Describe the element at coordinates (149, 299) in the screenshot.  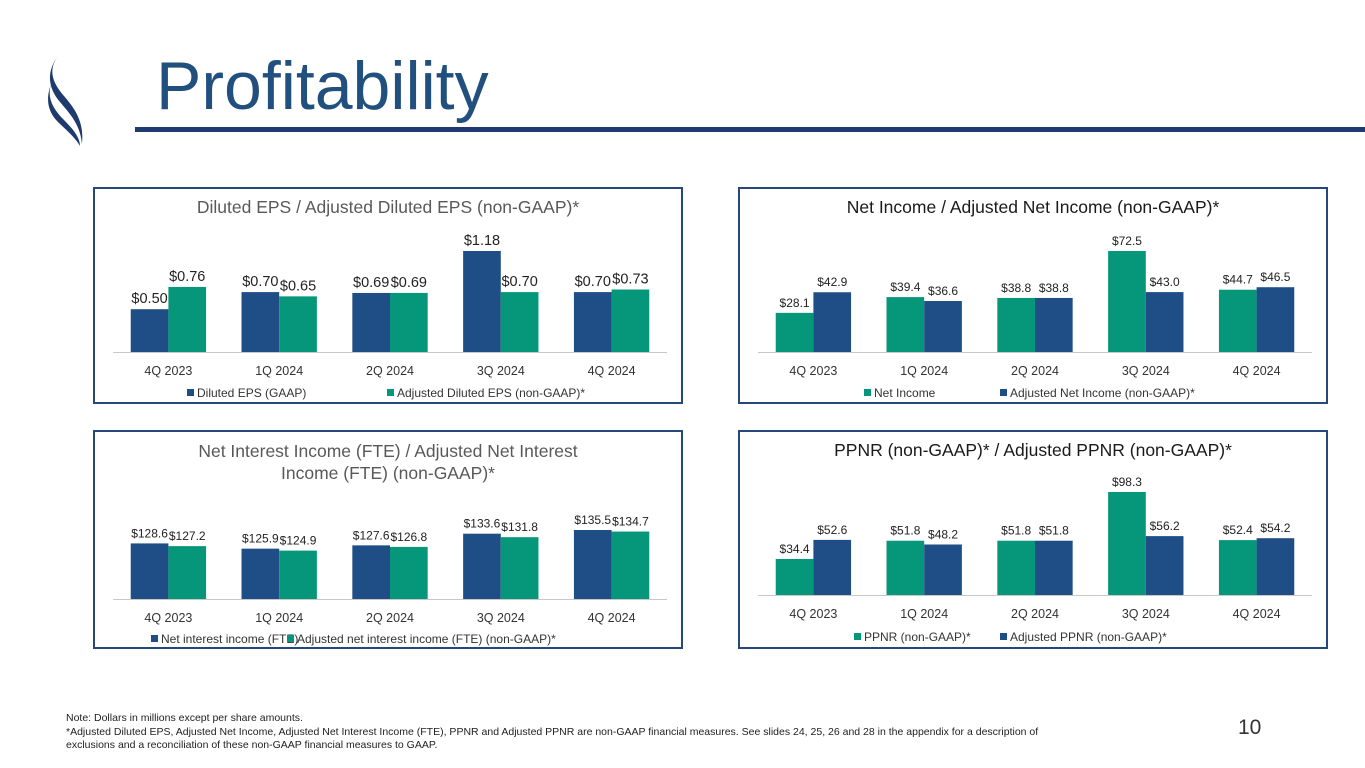
I see `data-label: $0.50` at that location.